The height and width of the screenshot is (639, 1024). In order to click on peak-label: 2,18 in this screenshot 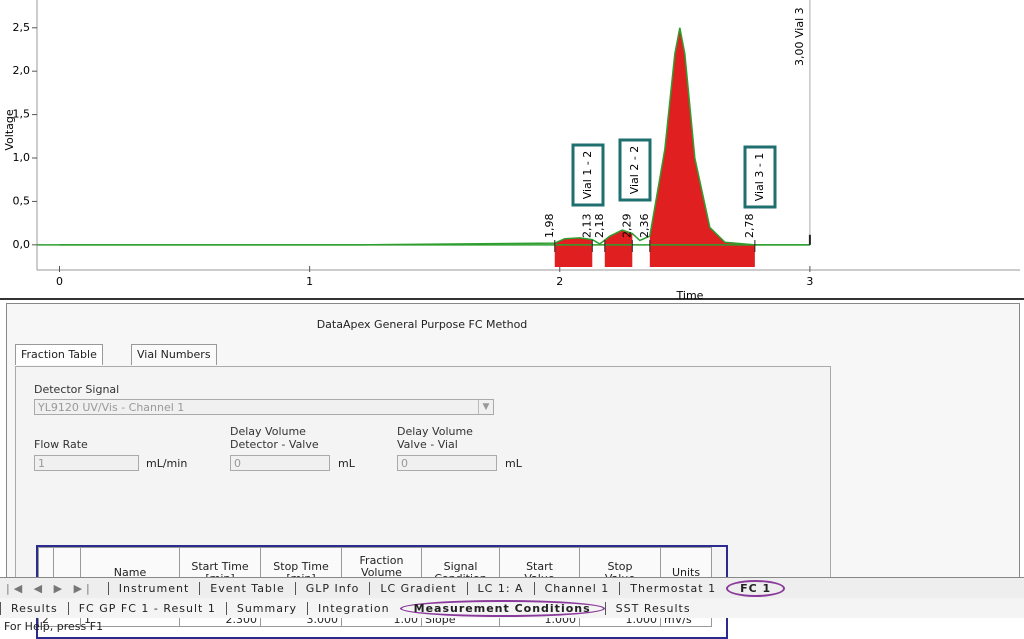, I will do `click(599, 226)`.